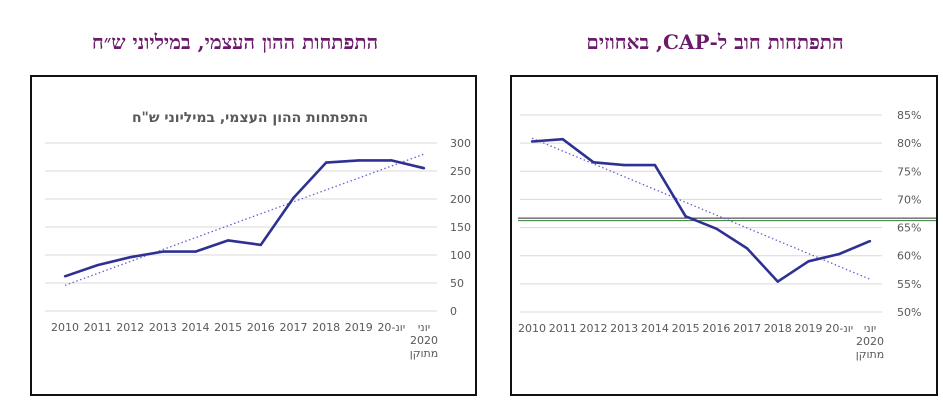  I want to click on equity-x-tick-label: מתוקן, so click(424, 353).